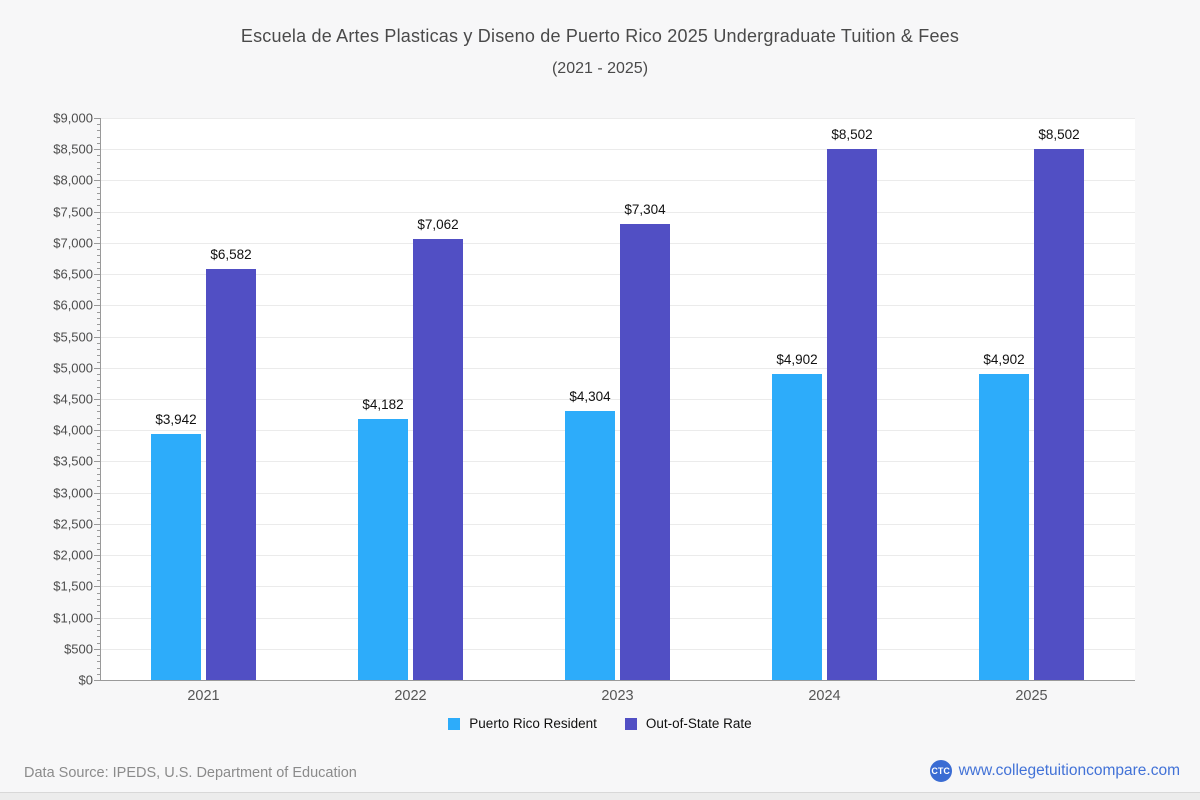 This screenshot has height=800, width=1200. I want to click on bar-2021-resident, so click(176, 556).